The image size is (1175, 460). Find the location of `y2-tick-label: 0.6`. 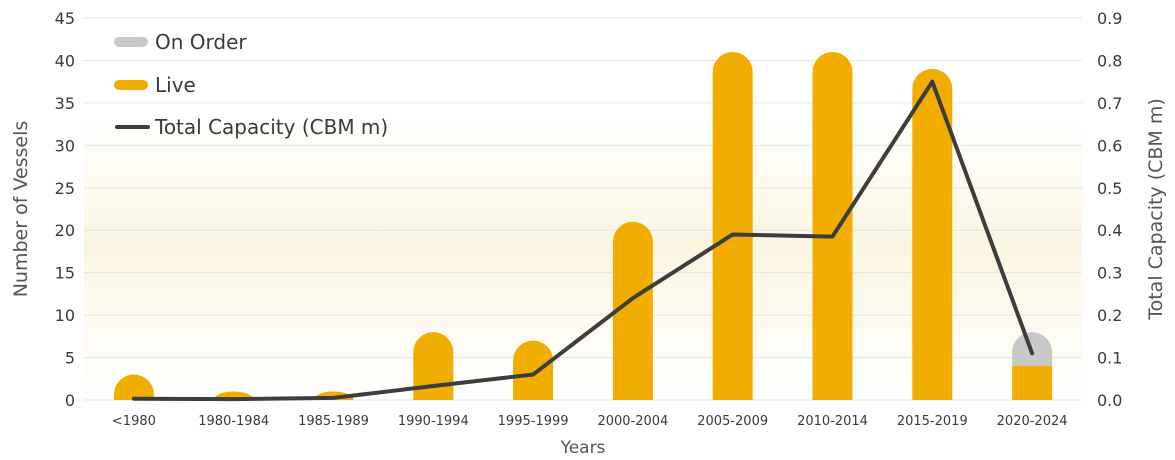

y2-tick-label: 0.6 is located at coordinates (1109, 145).